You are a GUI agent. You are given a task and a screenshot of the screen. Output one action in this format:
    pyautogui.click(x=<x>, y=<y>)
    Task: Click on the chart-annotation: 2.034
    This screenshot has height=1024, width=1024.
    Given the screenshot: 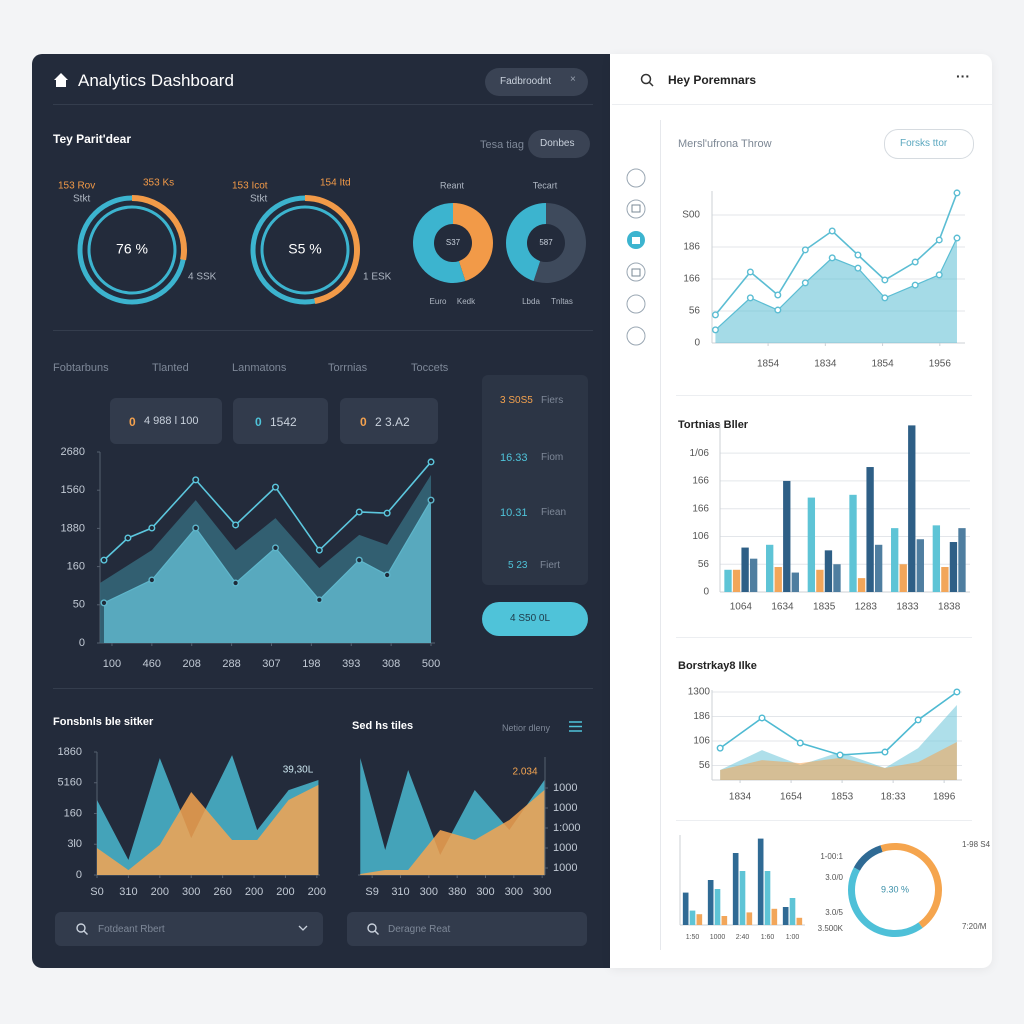 What is the action you would take?
    pyautogui.click(x=524, y=772)
    